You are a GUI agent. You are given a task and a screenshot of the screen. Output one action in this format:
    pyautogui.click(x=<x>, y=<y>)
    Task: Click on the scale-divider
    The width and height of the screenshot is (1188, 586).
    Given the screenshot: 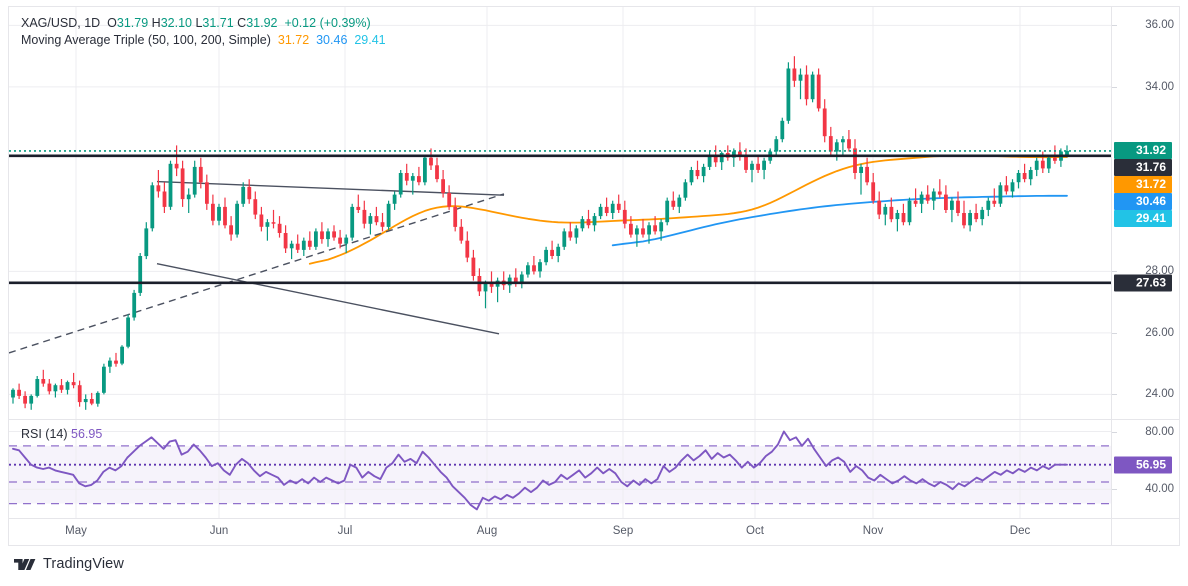 What is the action you would take?
    pyautogui.click(x=1111, y=276)
    